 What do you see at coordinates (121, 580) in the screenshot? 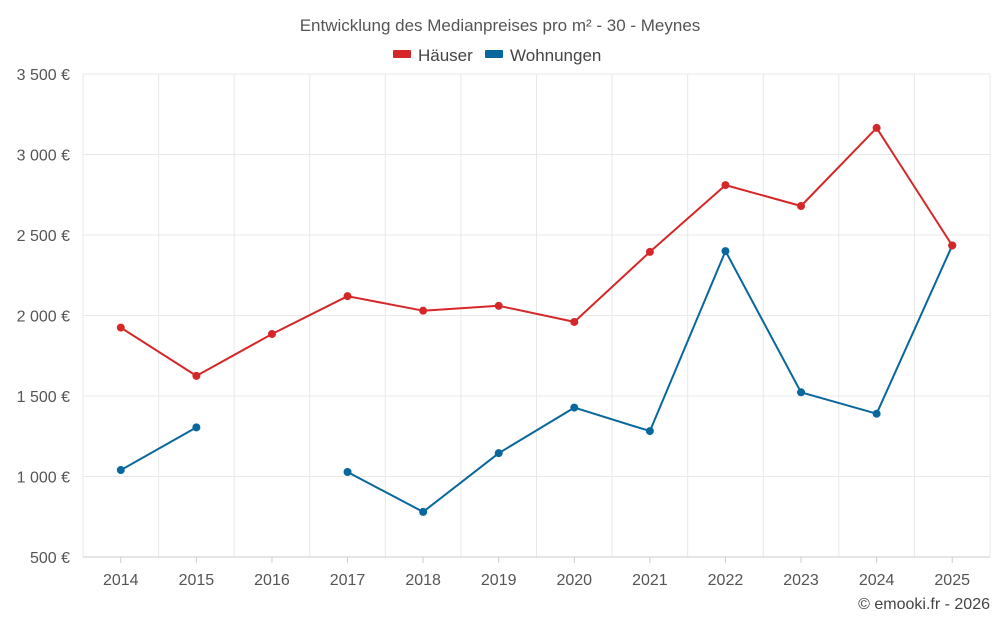
I see `x-tick-label: 2014` at bounding box center [121, 580].